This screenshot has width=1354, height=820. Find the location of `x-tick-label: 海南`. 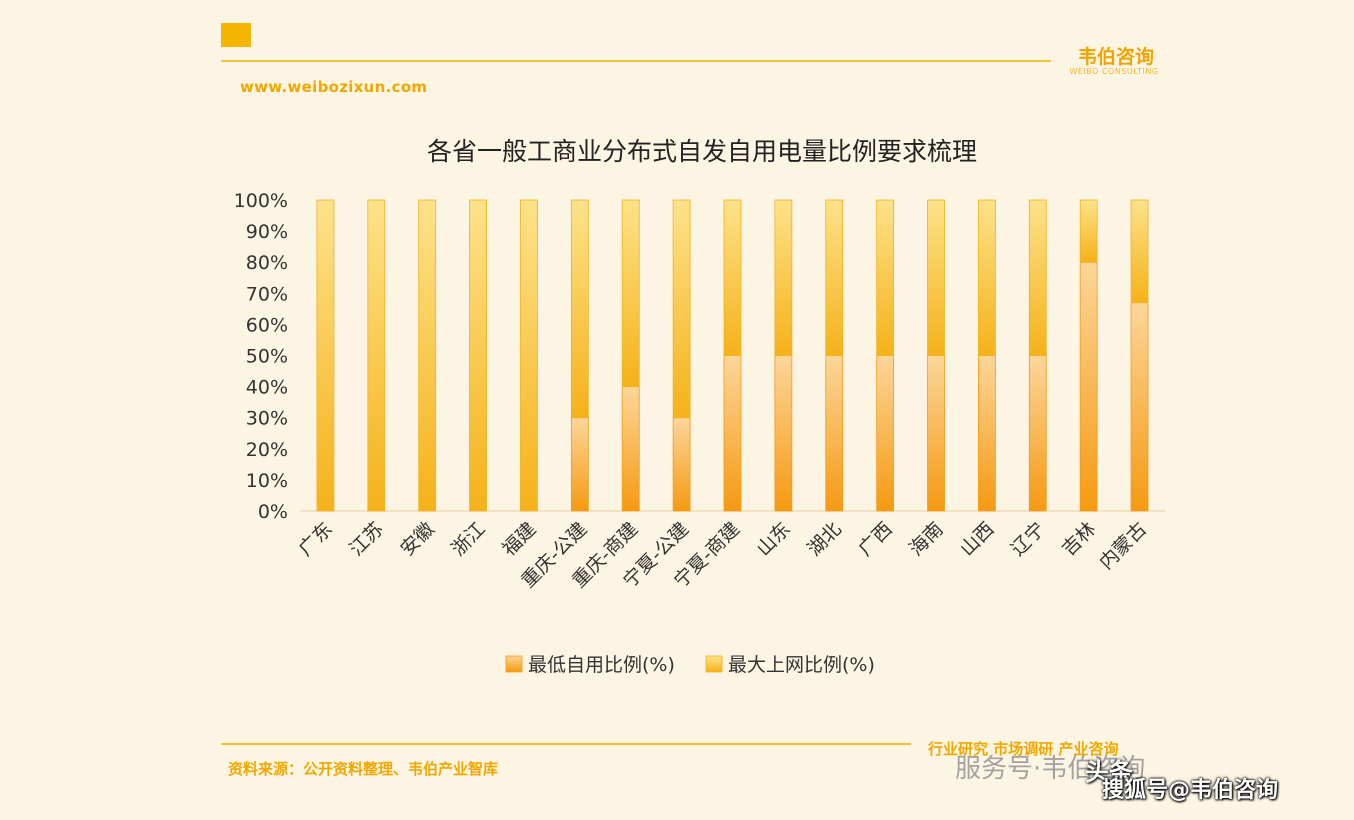

x-tick-label: 海南 is located at coordinates (926, 539).